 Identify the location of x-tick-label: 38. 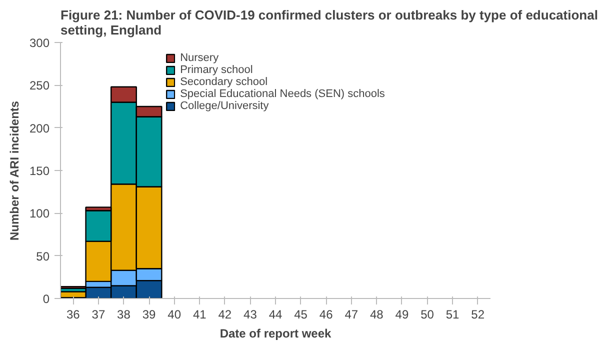
(124, 315).